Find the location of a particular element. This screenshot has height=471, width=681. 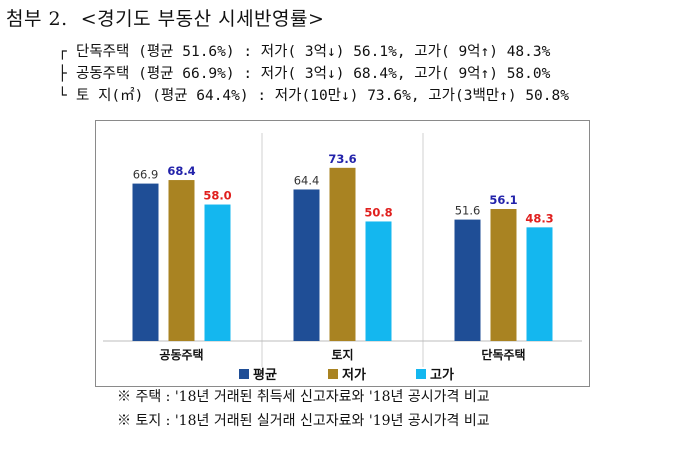

bar-value-label: 66.9 is located at coordinates (146, 175).